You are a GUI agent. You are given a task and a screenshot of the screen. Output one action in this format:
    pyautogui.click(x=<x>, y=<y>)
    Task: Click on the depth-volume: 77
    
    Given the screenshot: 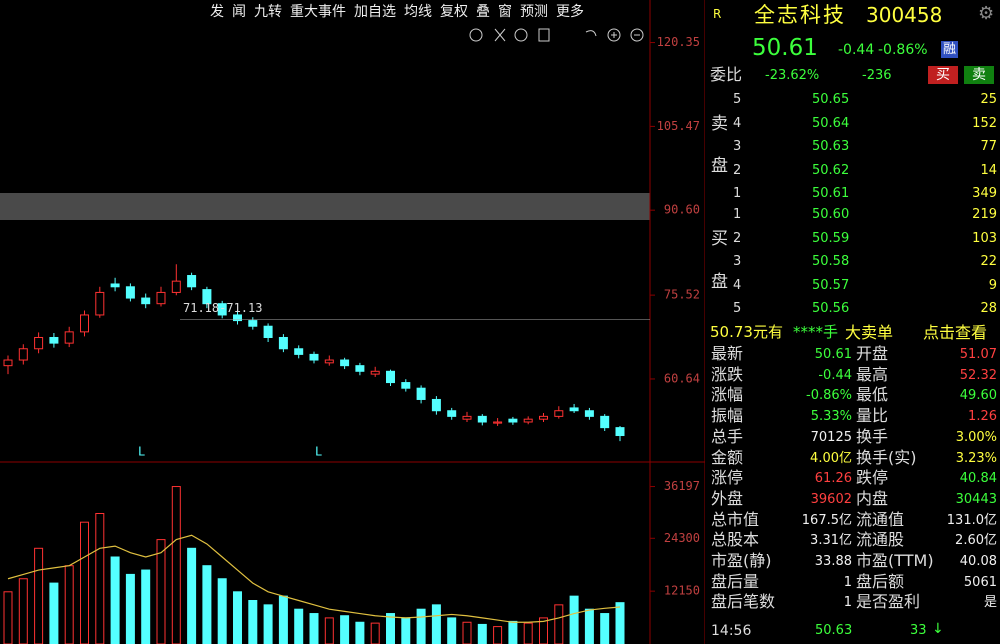 What is the action you would take?
    pyautogui.click(x=988, y=146)
    